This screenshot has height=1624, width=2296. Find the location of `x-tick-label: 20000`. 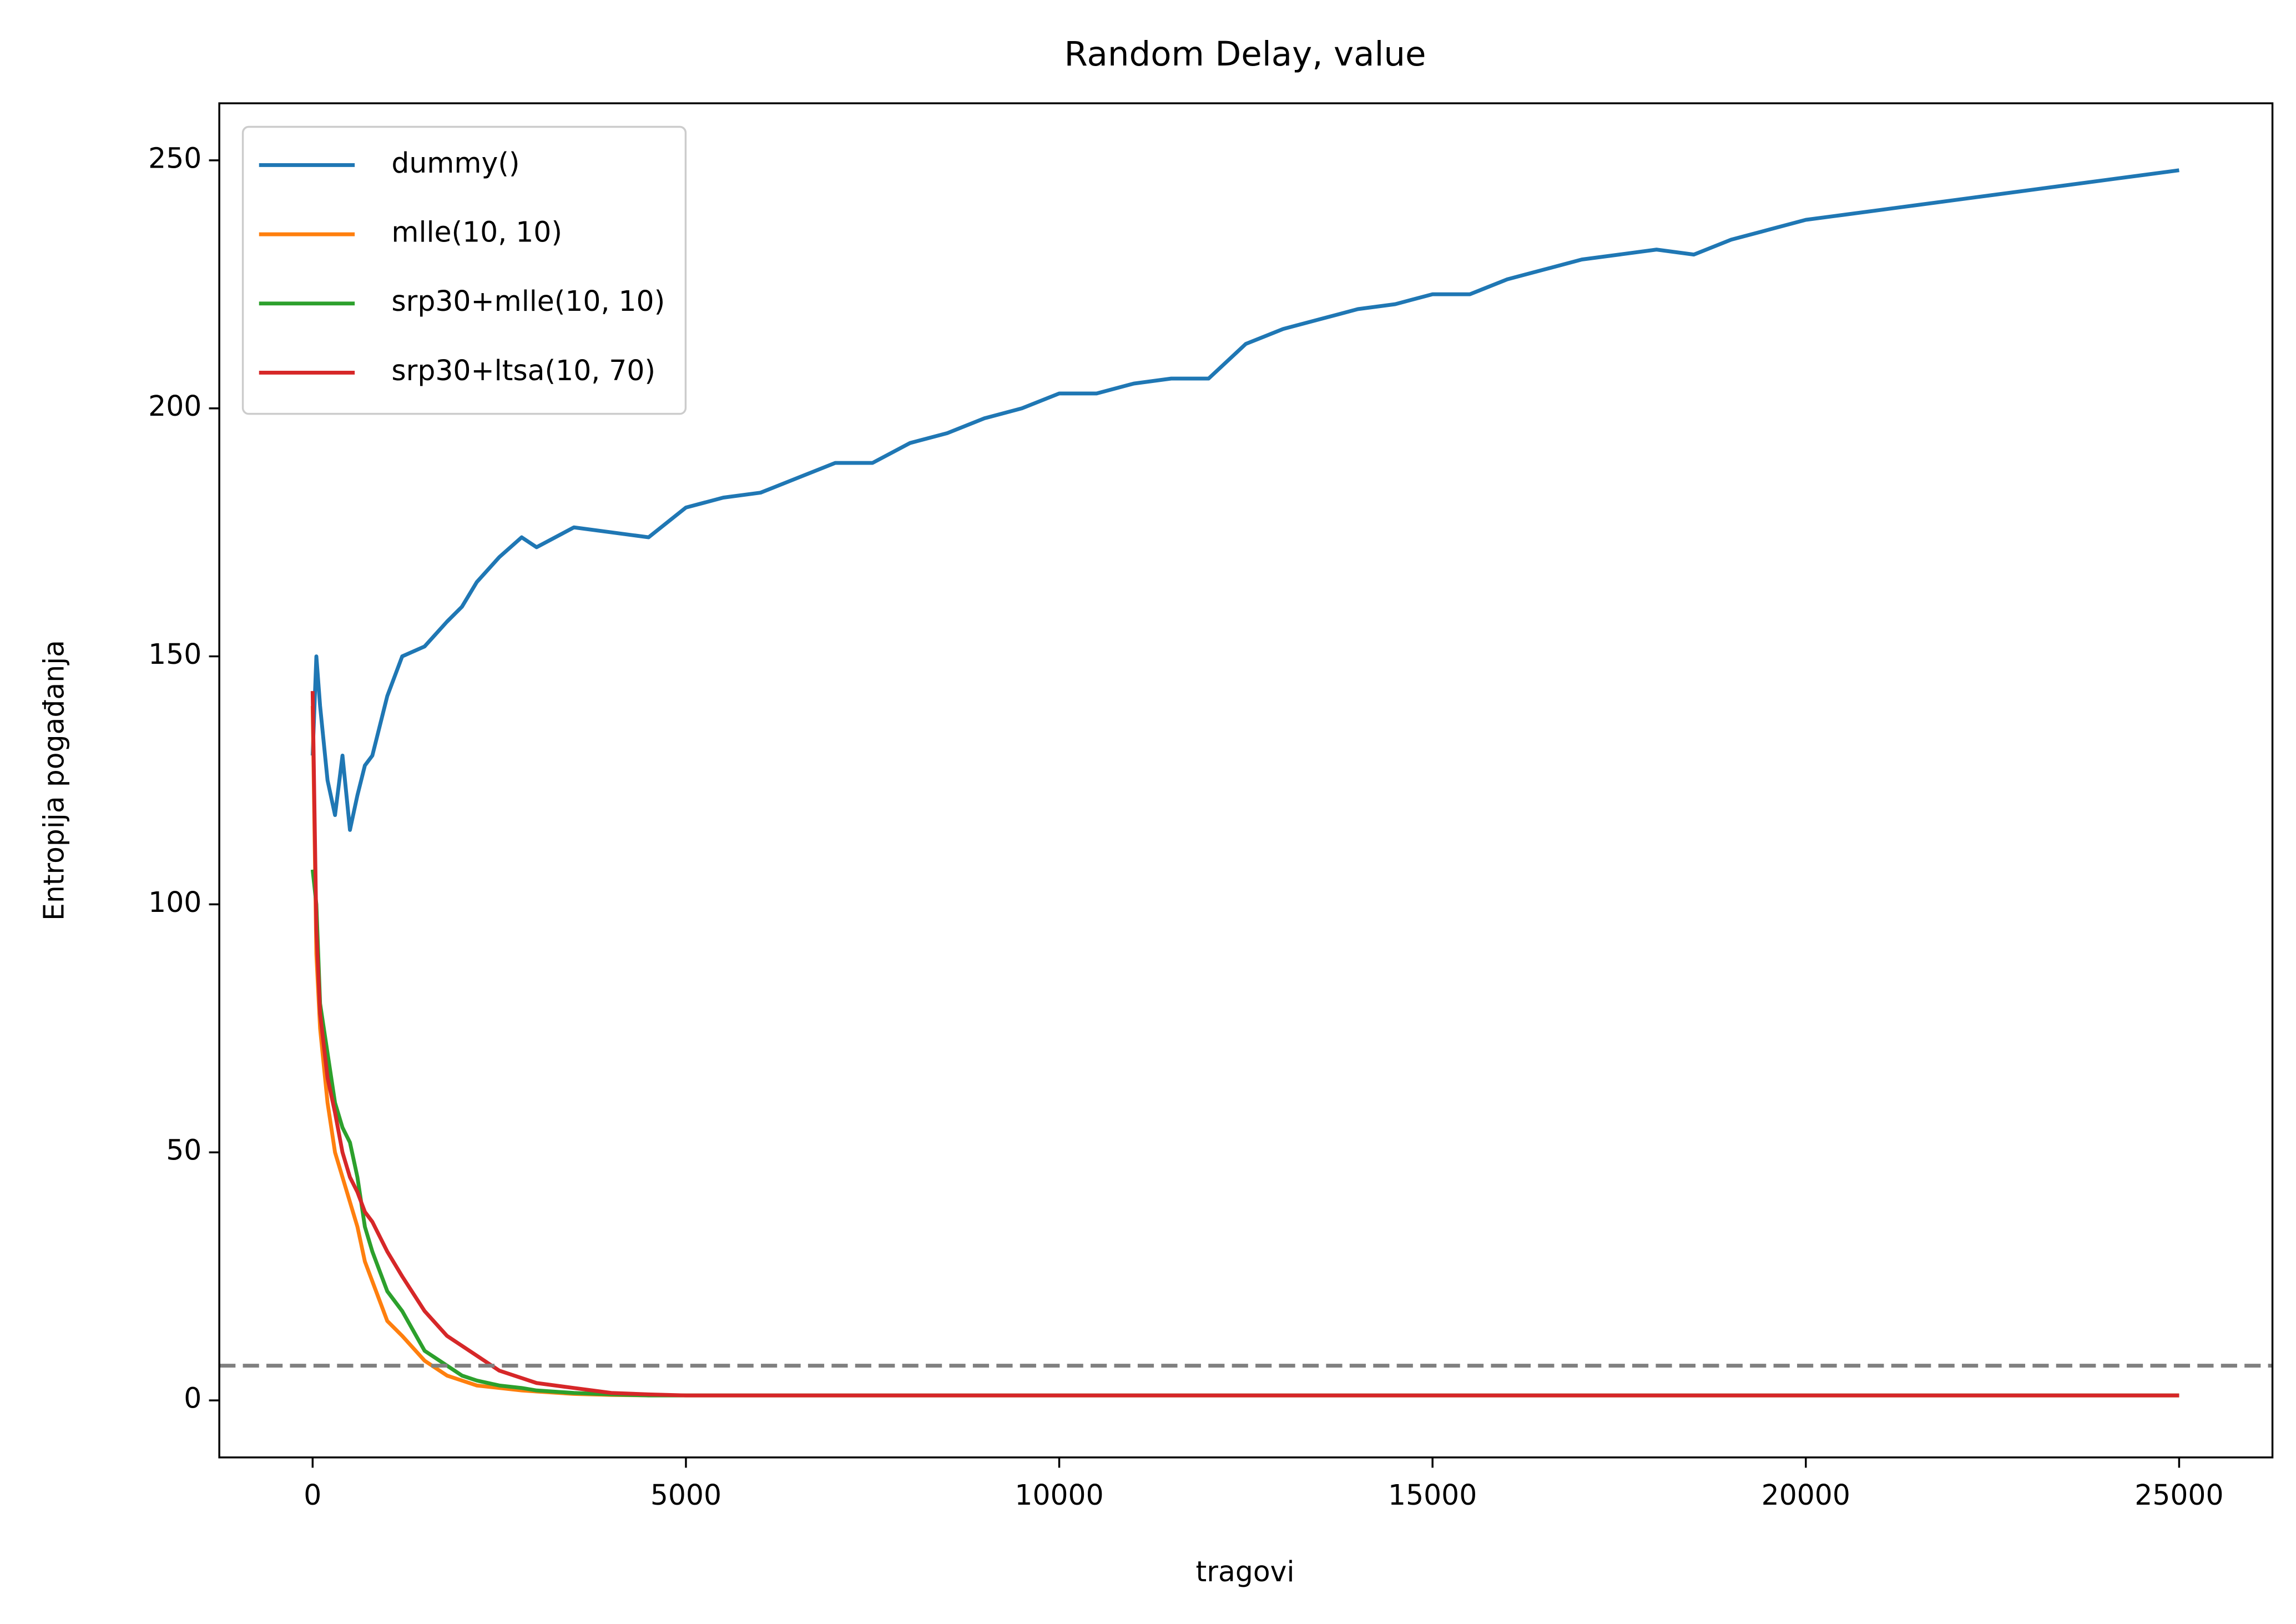

x-tick-label: 20000 is located at coordinates (1806, 1495).